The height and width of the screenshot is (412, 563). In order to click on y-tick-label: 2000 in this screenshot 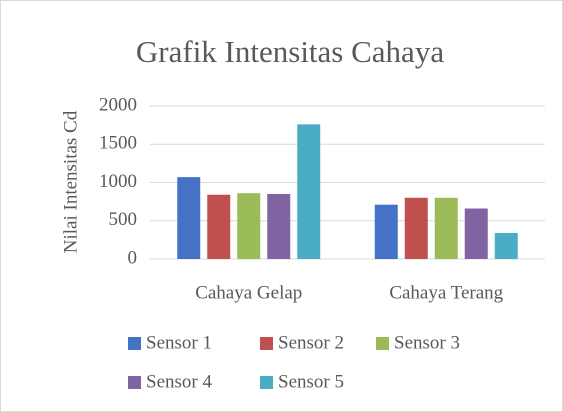, I will do `click(118, 104)`.